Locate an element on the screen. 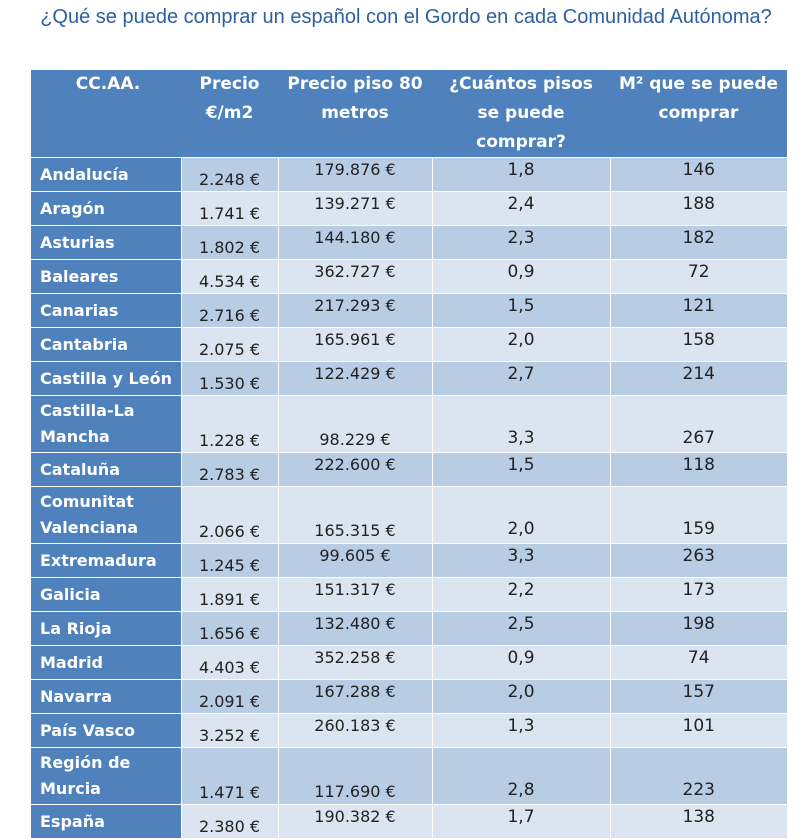  table-row: Andalucía 2.248 €179.876 €1,8 146 is located at coordinates (409, 174).